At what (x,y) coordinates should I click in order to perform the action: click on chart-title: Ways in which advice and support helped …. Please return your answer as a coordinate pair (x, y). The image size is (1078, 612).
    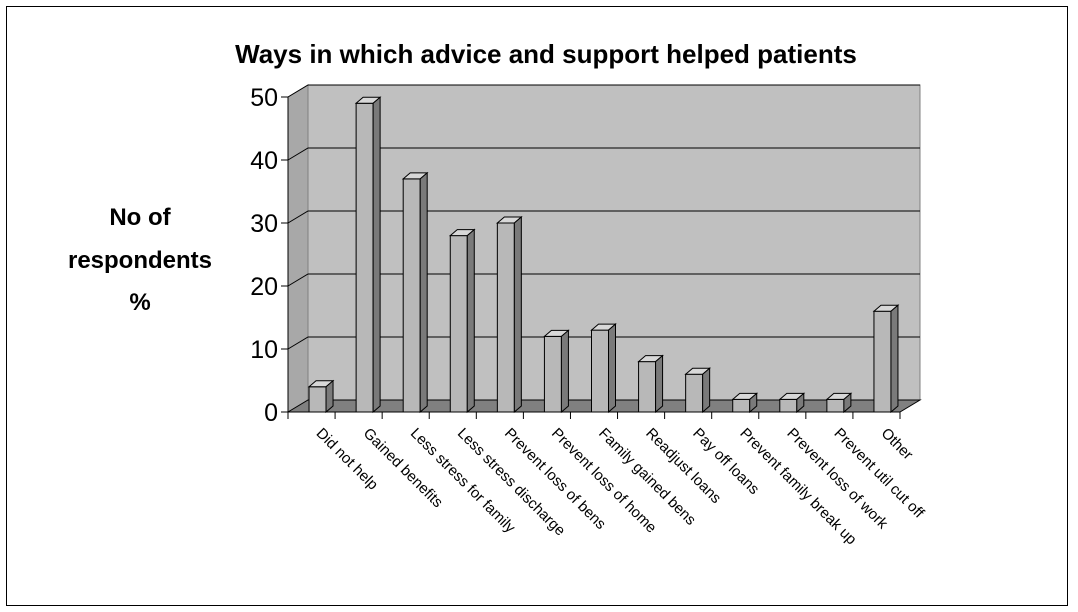
    Looking at the image, I should click on (546, 54).